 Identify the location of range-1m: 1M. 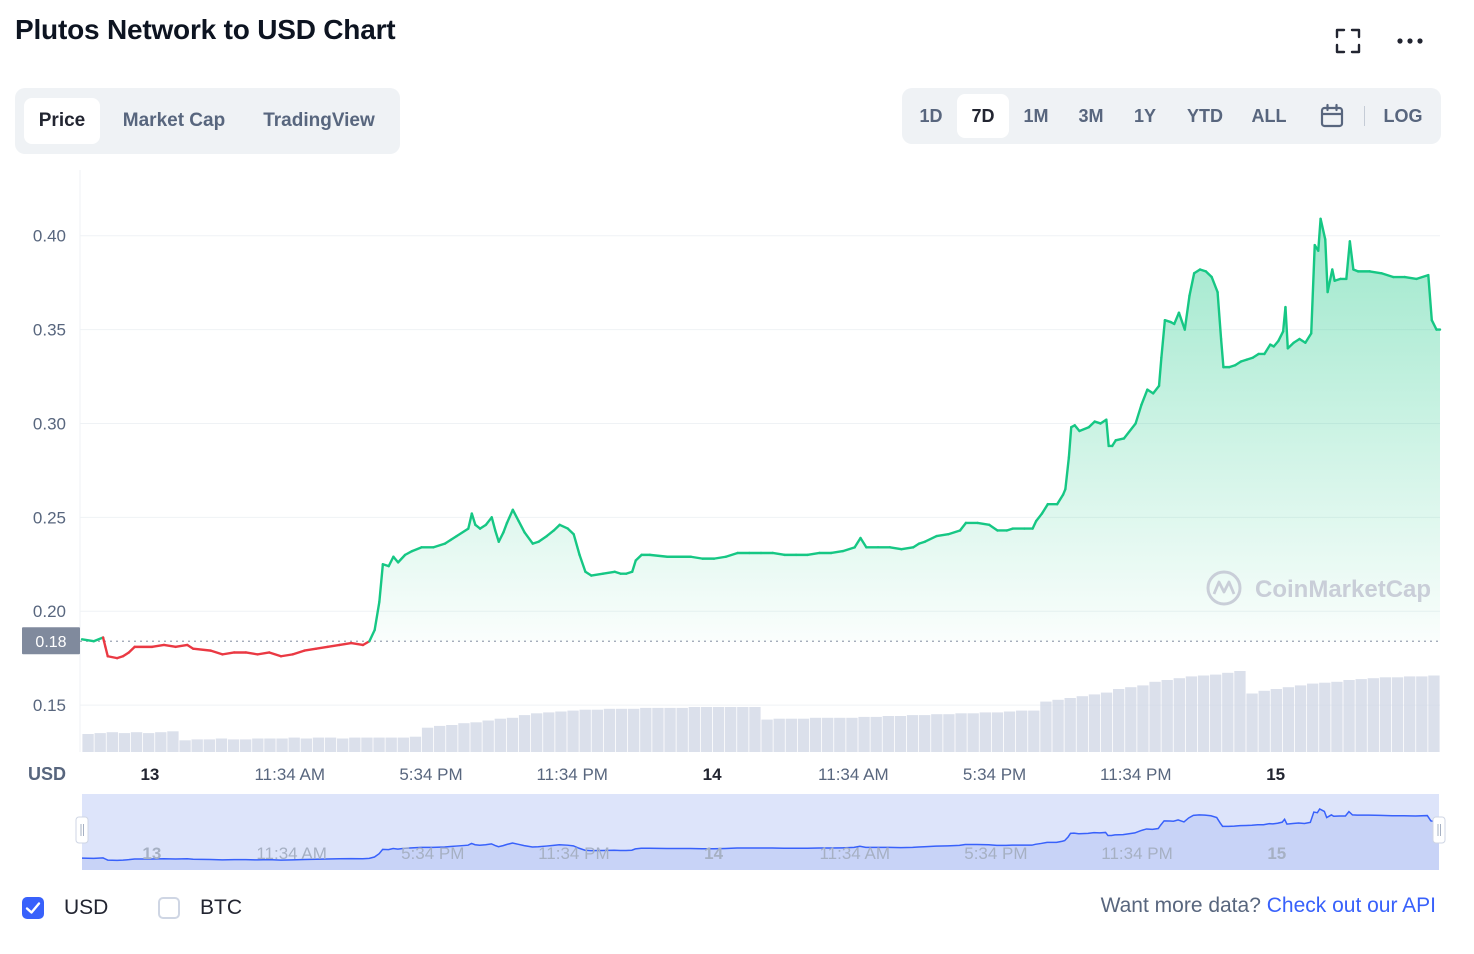
(1036, 116).